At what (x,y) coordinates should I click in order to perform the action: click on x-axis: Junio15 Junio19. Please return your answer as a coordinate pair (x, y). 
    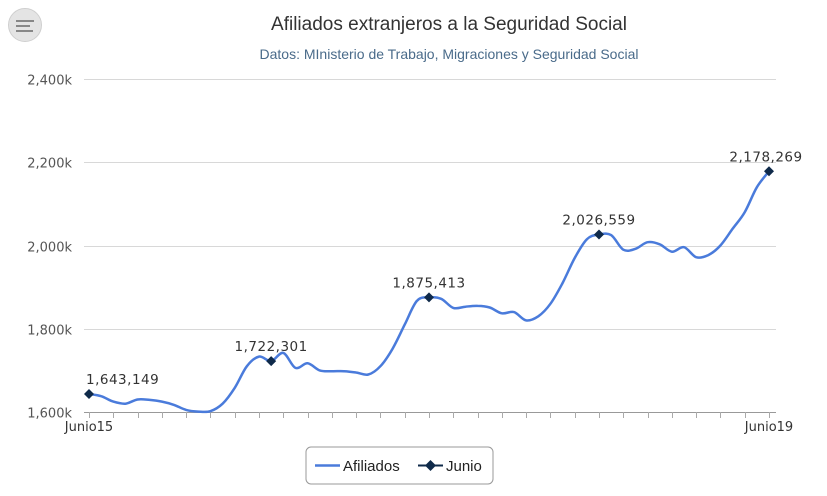
    Looking at the image, I should click on (428, 423).